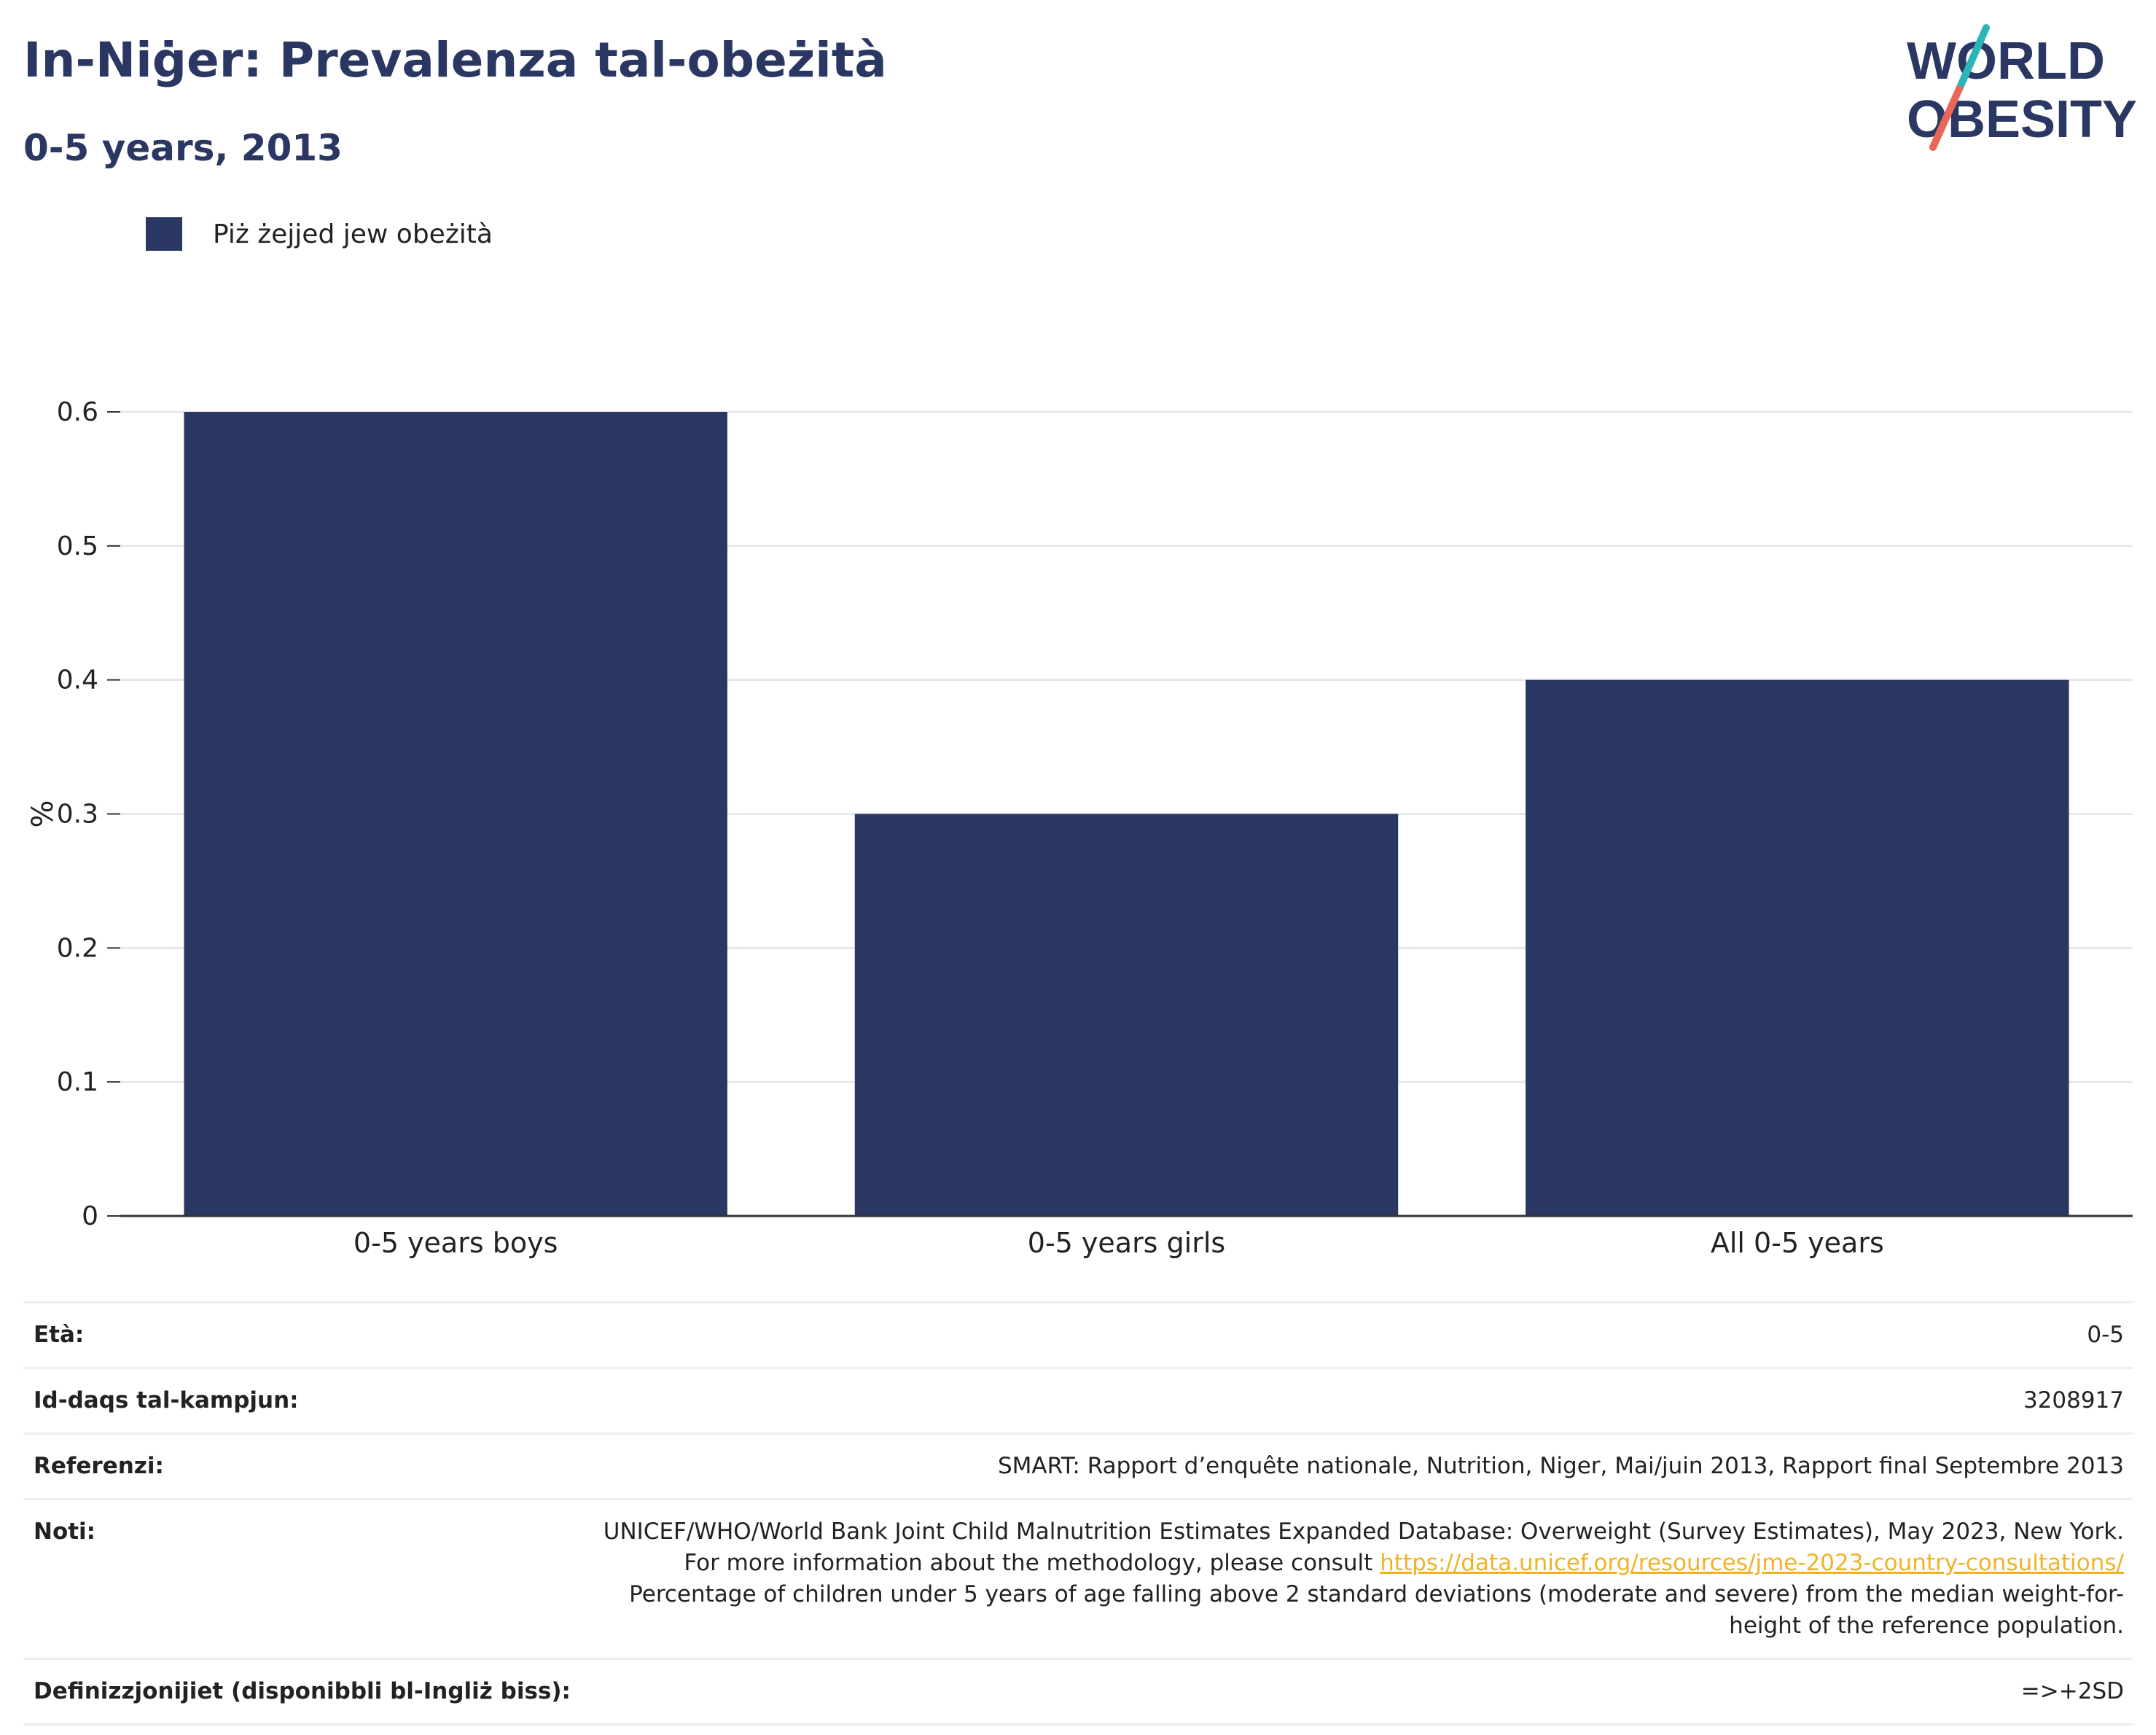 The width and height of the screenshot is (2156, 1735). I want to click on meta-value: 3208917, so click(2073, 1400).